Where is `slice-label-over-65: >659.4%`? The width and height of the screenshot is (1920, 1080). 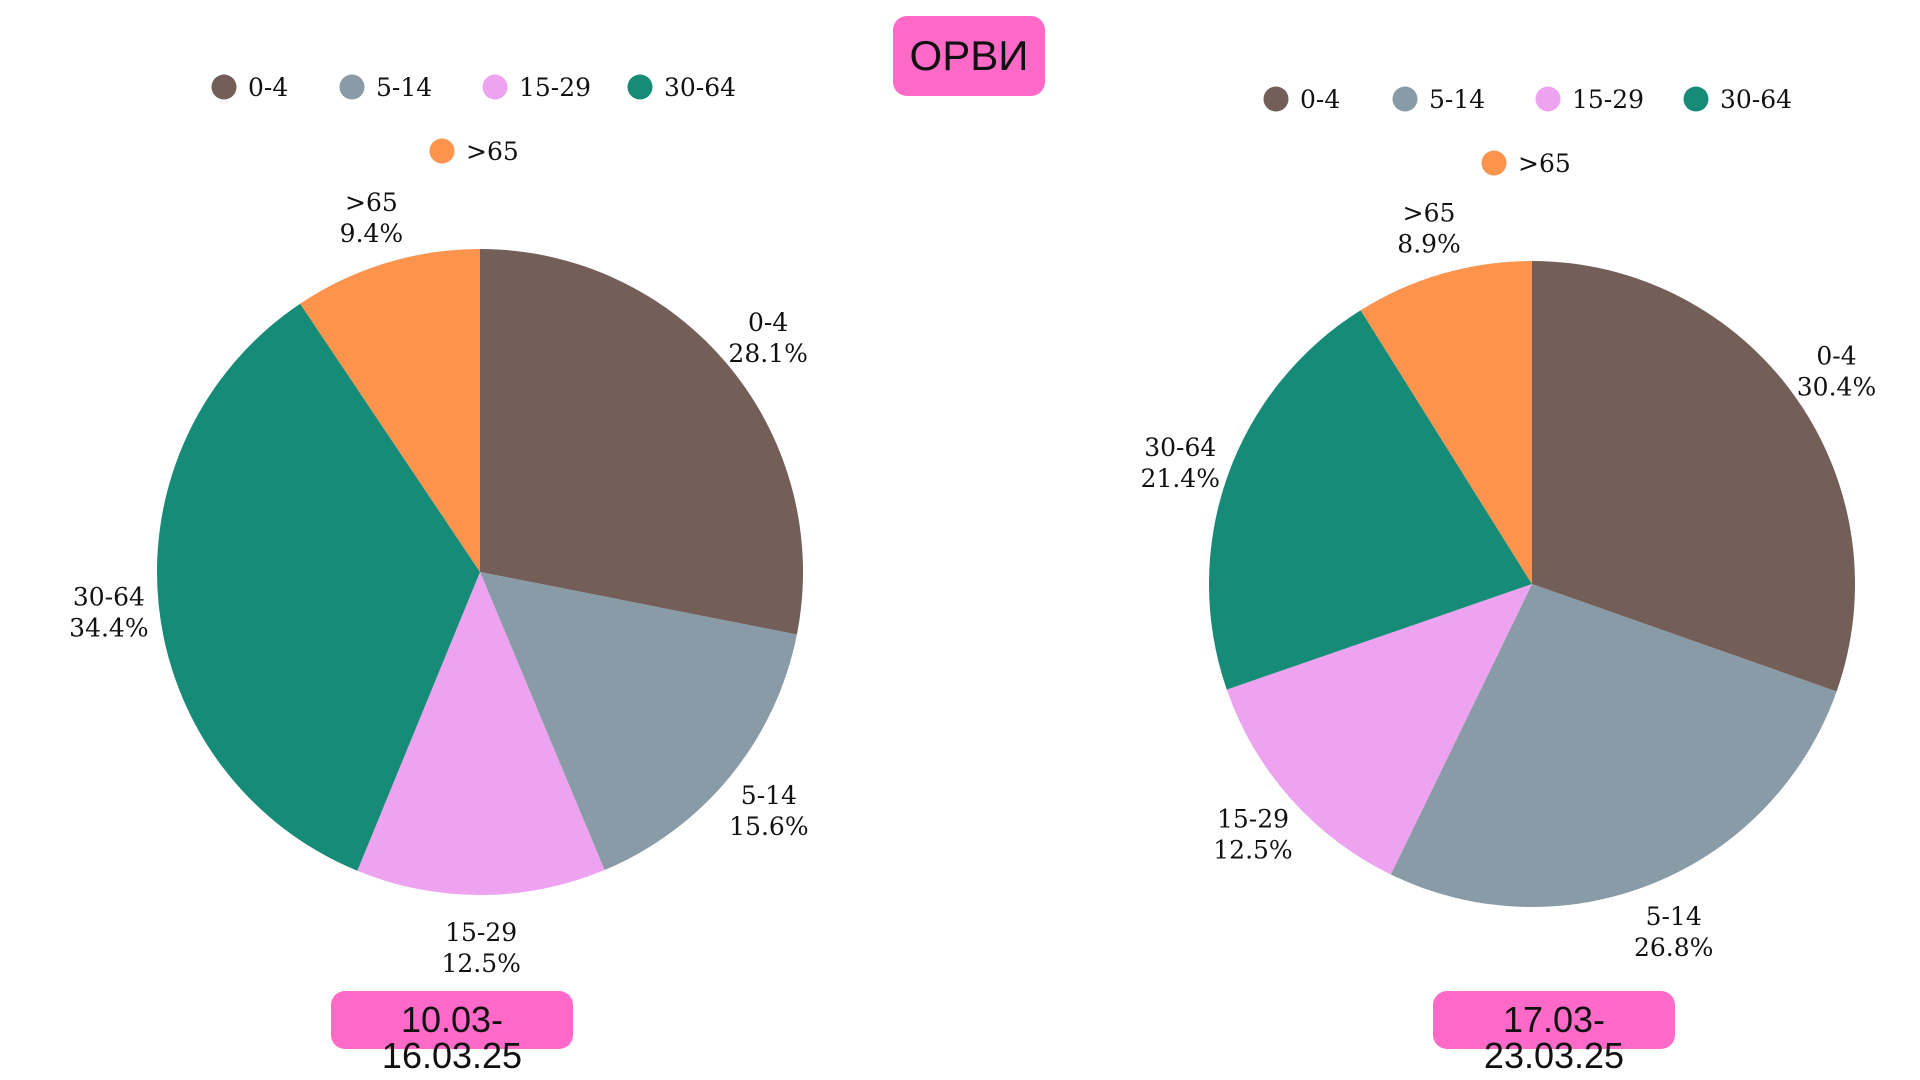 slice-label-over-65: >659.4% is located at coordinates (372, 218).